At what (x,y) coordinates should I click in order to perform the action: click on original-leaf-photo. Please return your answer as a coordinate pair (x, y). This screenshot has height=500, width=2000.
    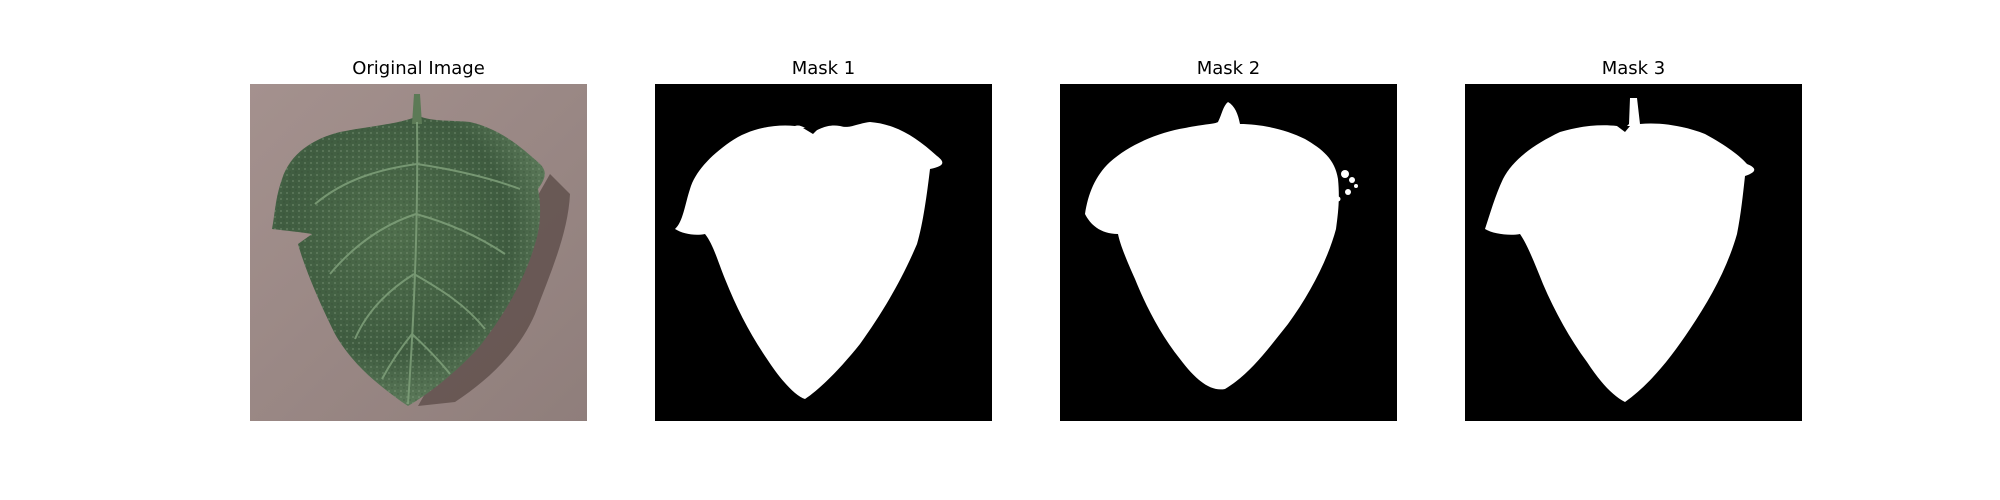
    Looking at the image, I should click on (418, 252).